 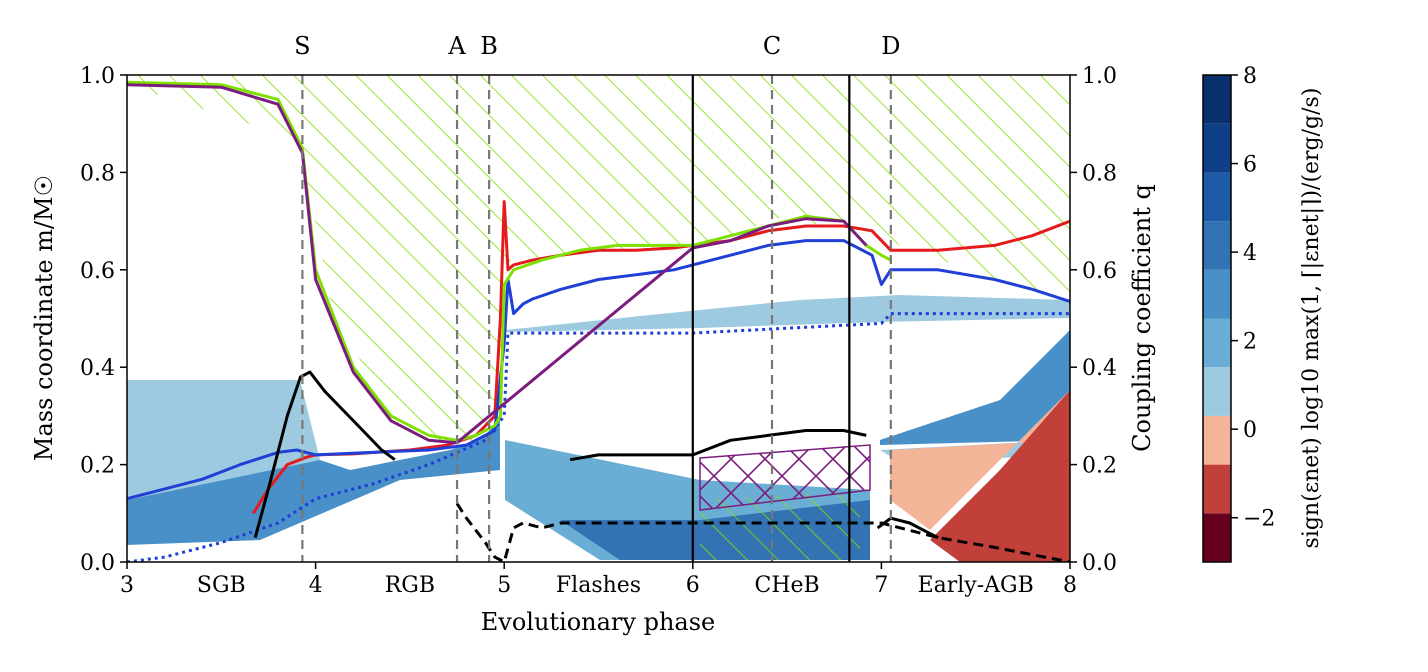 What do you see at coordinates (1099, 76) in the screenshot?
I see `y-right-tick-label: 1.0` at bounding box center [1099, 76].